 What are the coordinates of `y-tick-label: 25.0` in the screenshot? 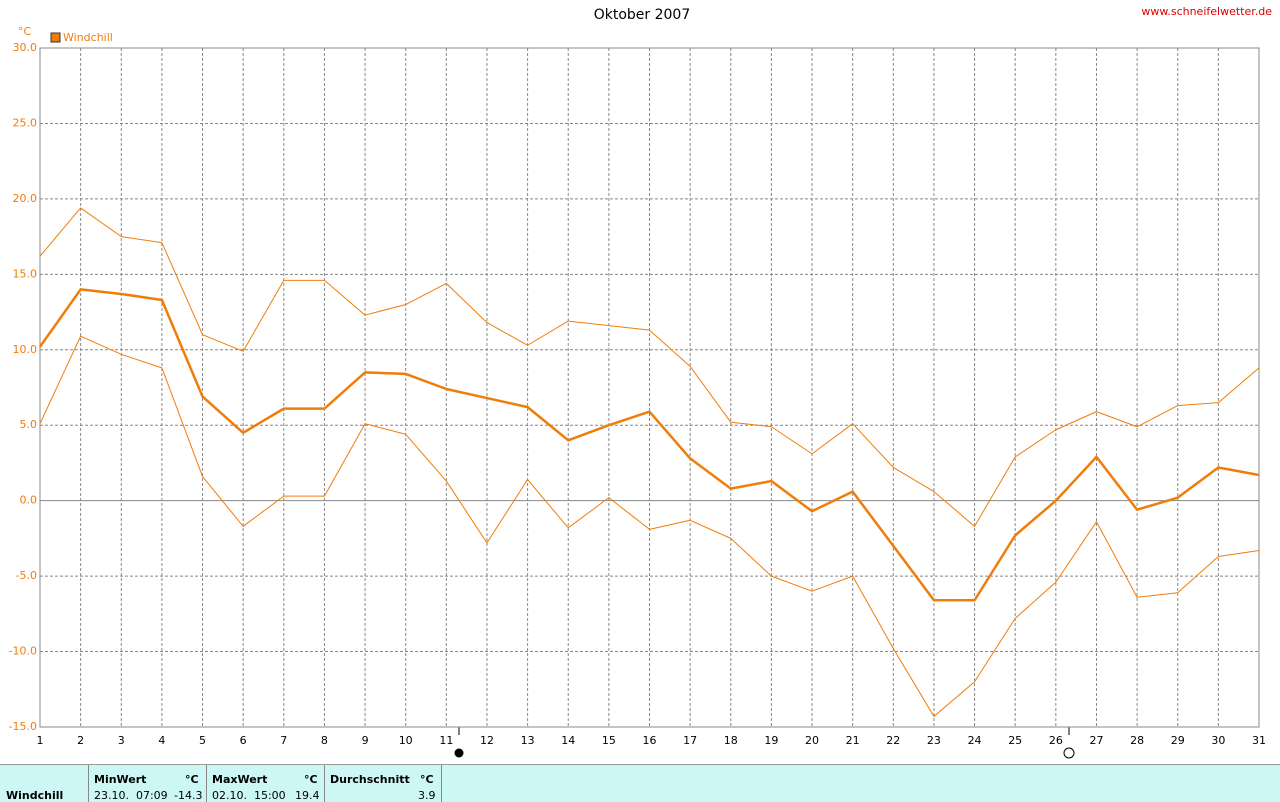 It's located at (25, 122).